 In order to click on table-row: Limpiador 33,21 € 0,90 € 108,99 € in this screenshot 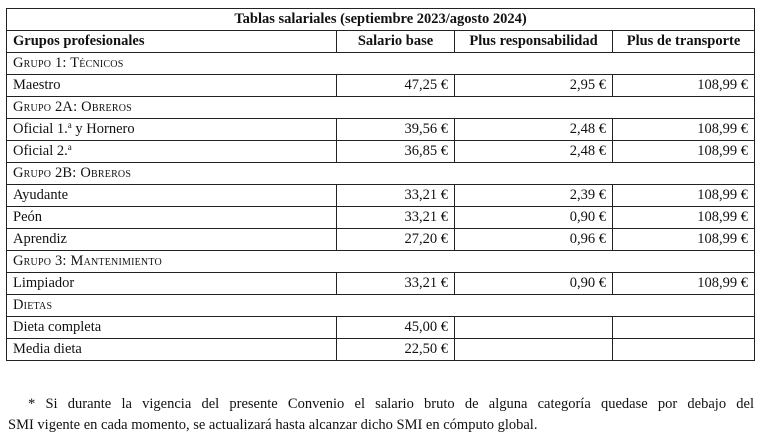, I will do `click(381, 283)`.